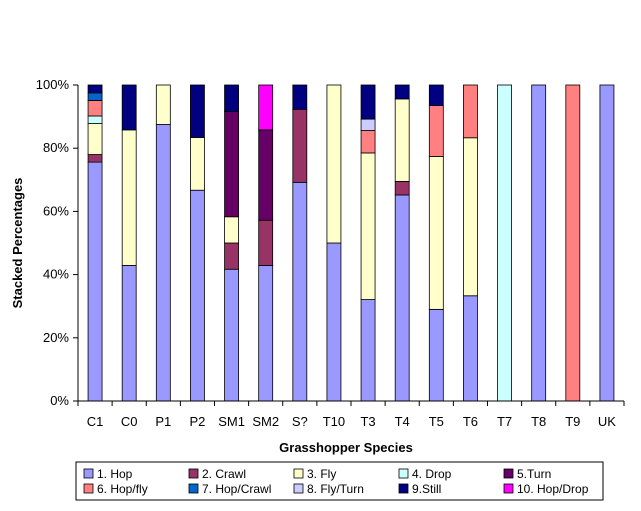  I want to click on legend-label: 2. Crawl, so click(224, 474).